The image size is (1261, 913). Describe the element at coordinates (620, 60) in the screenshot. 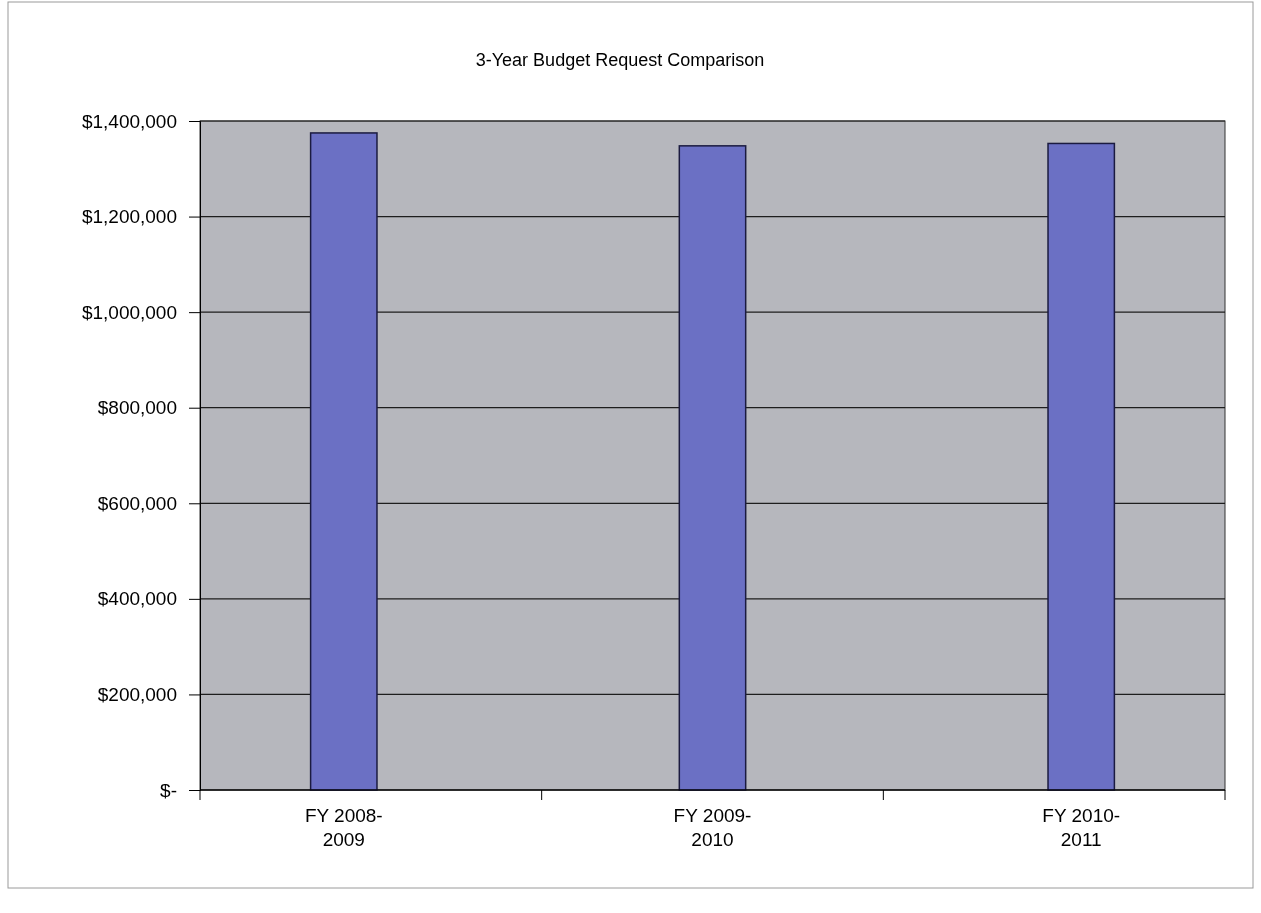

I see `chart-title: 3-Year Budget Request Comparison` at that location.